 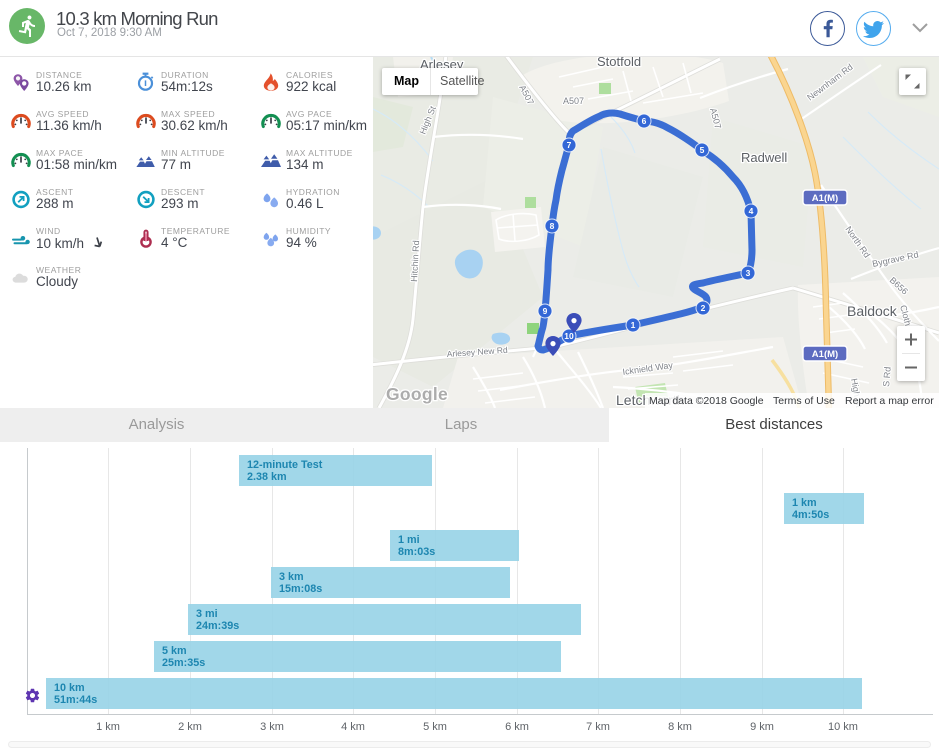 I want to click on svg-text: Arlesey New Rd, so click(x=477, y=352).